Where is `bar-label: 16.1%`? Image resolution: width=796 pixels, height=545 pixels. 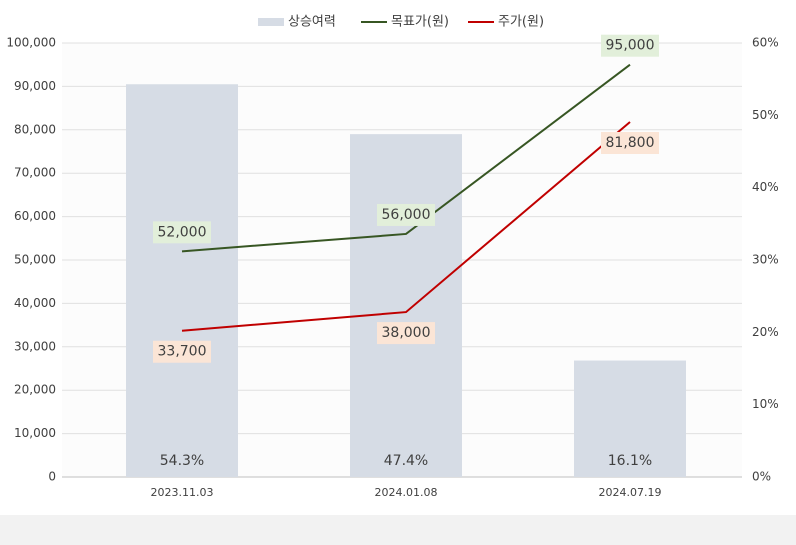 bar-label: 16.1% is located at coordinates (630, 461).